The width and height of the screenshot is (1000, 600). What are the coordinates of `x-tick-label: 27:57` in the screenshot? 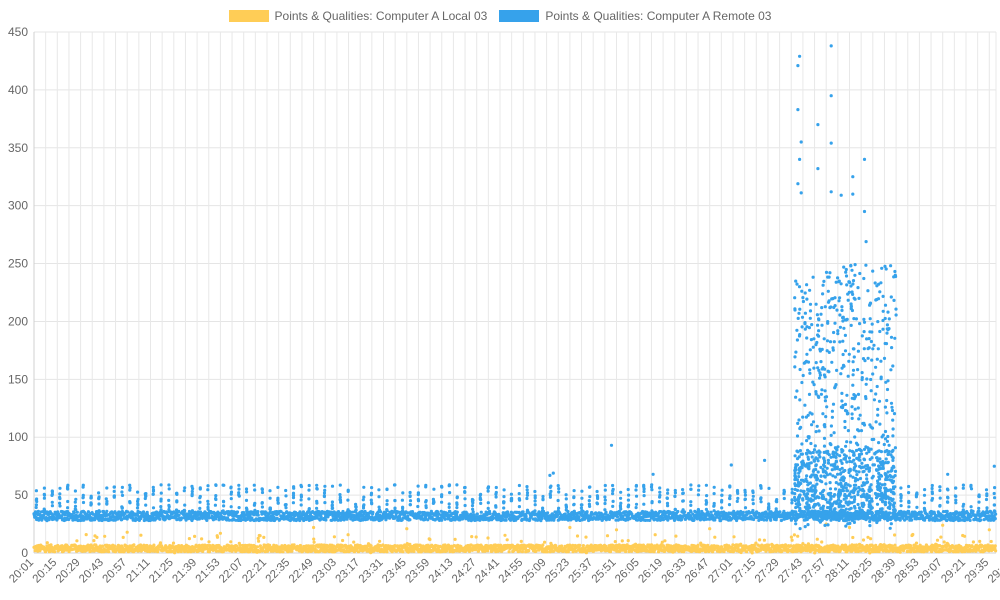 It's located at (813, 571).